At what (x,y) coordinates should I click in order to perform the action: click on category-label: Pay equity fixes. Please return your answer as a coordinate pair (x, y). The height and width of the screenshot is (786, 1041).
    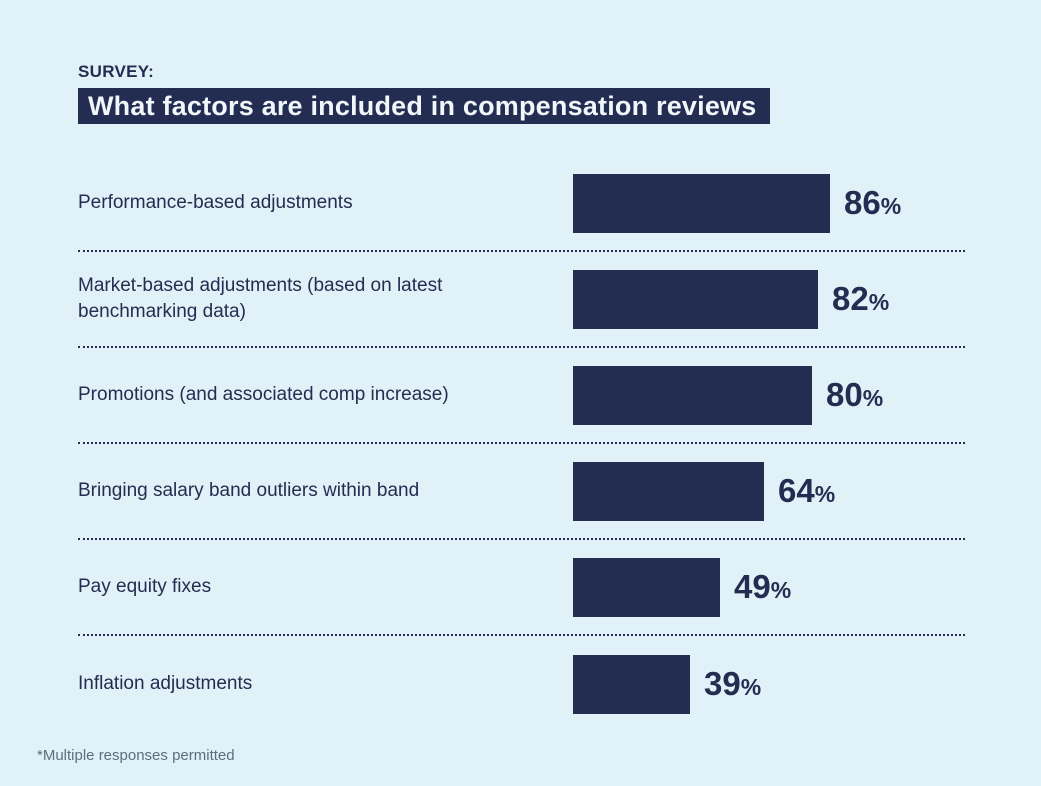
    Looking at the image, I should click on (145, 586).